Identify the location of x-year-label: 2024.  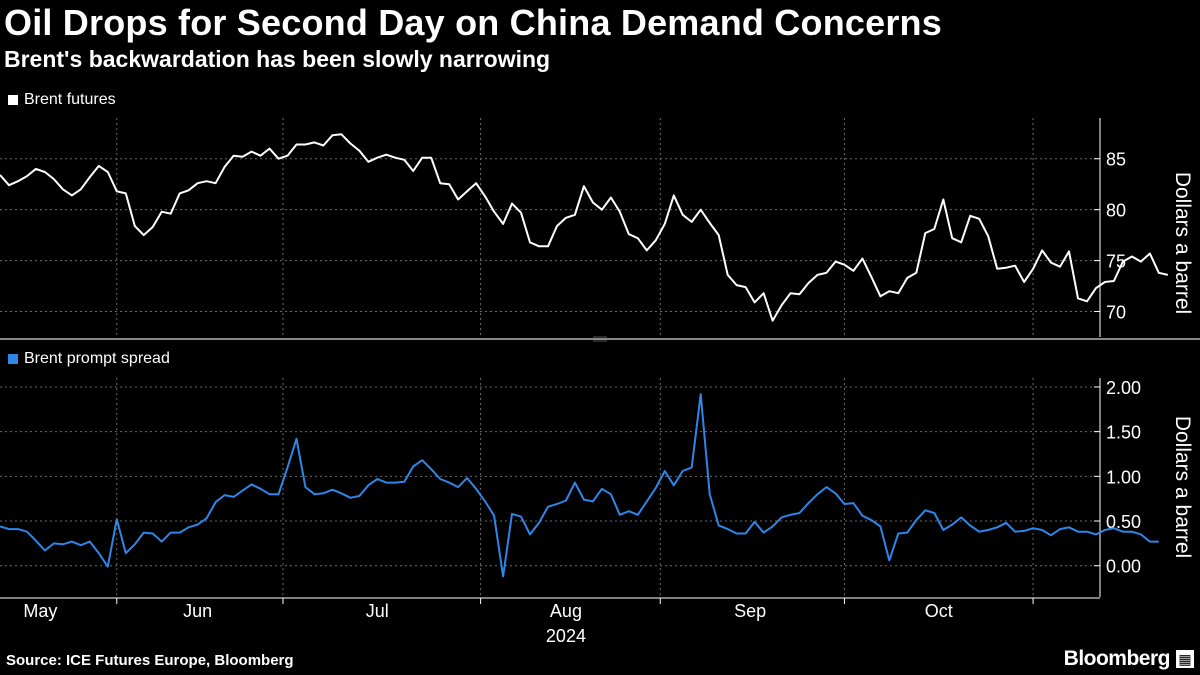
(566, 636).